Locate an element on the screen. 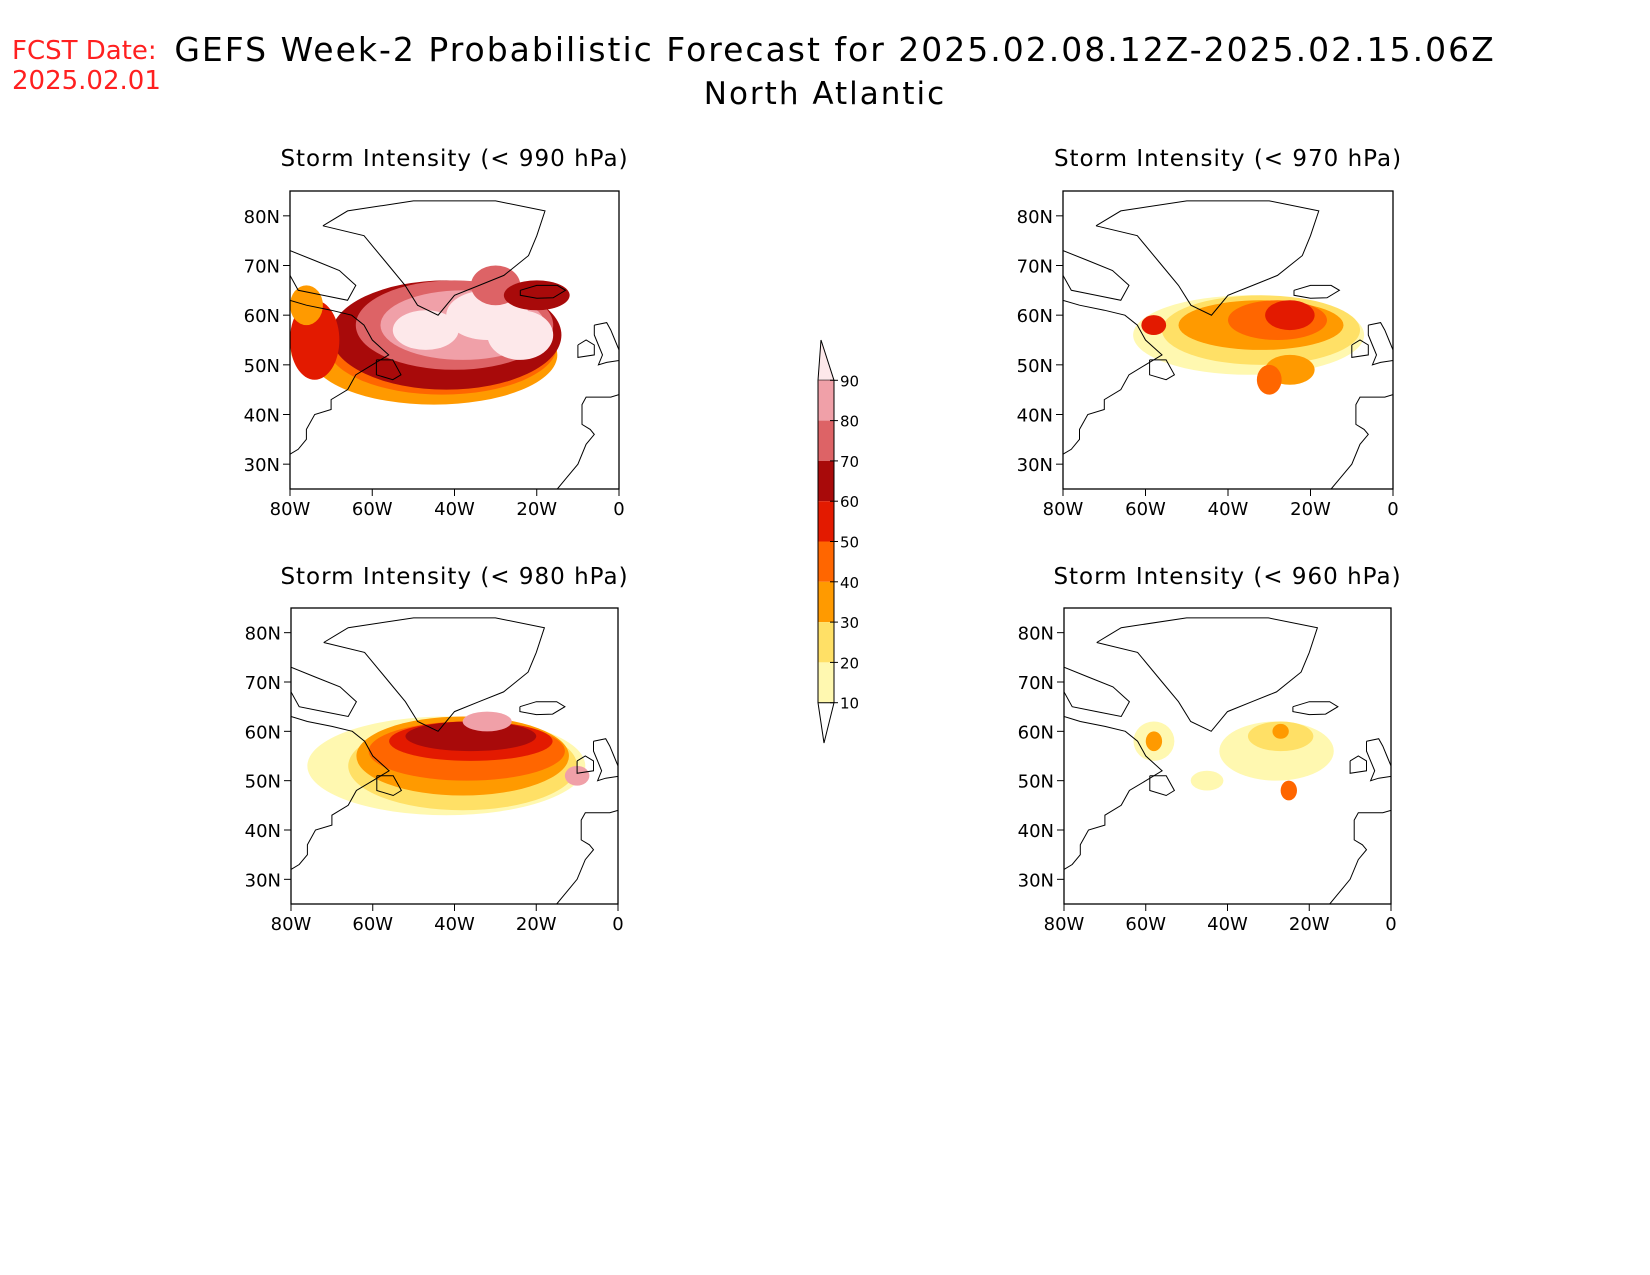 This screenshot has height=1275, width=1650. colorbar-label: 30 is located at coordinates (849, 623).